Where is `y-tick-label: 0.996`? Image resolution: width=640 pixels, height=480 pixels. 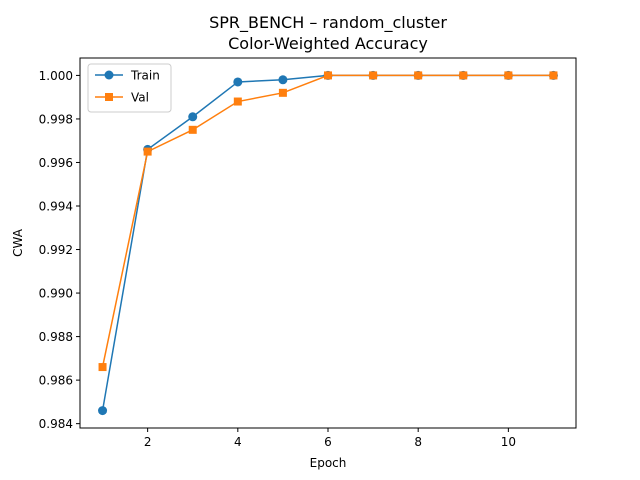
y-tick-label: 0.996 is located at coordinates (56, 163).